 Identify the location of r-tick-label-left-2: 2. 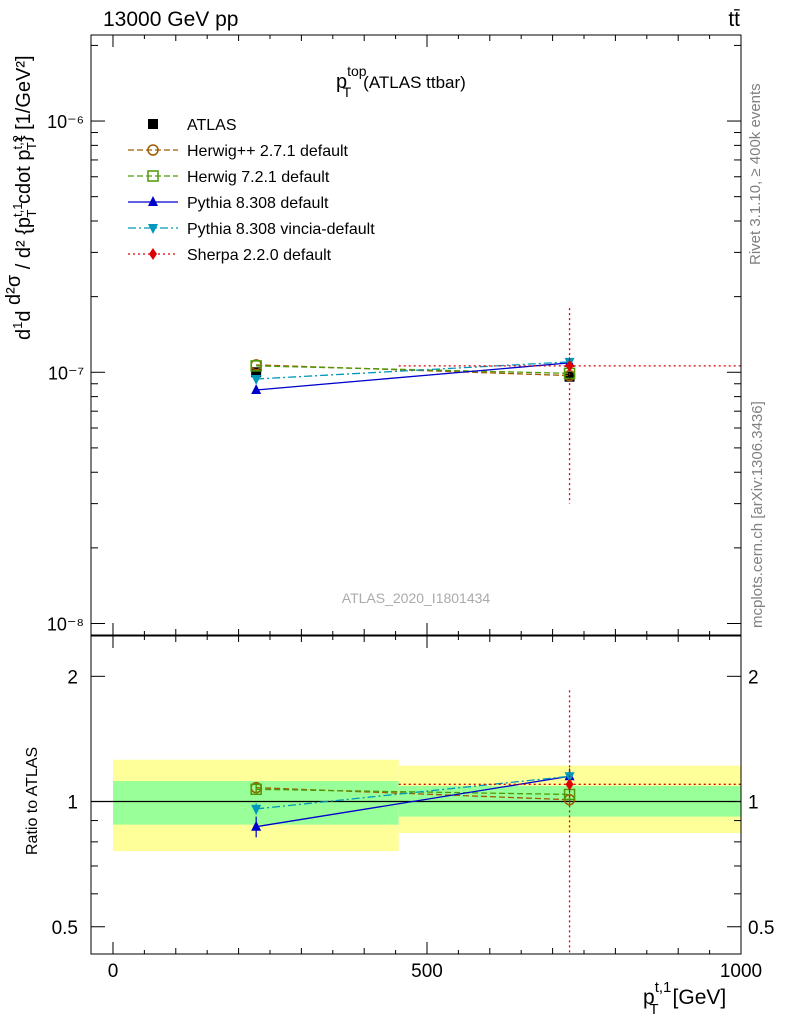
(72, 677).